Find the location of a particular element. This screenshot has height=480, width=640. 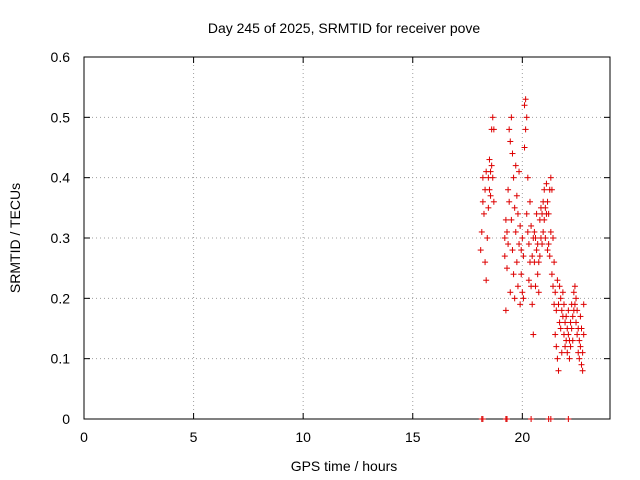

y-axis-label: SRMTID / TECUs is located at coordinates (15, 238).